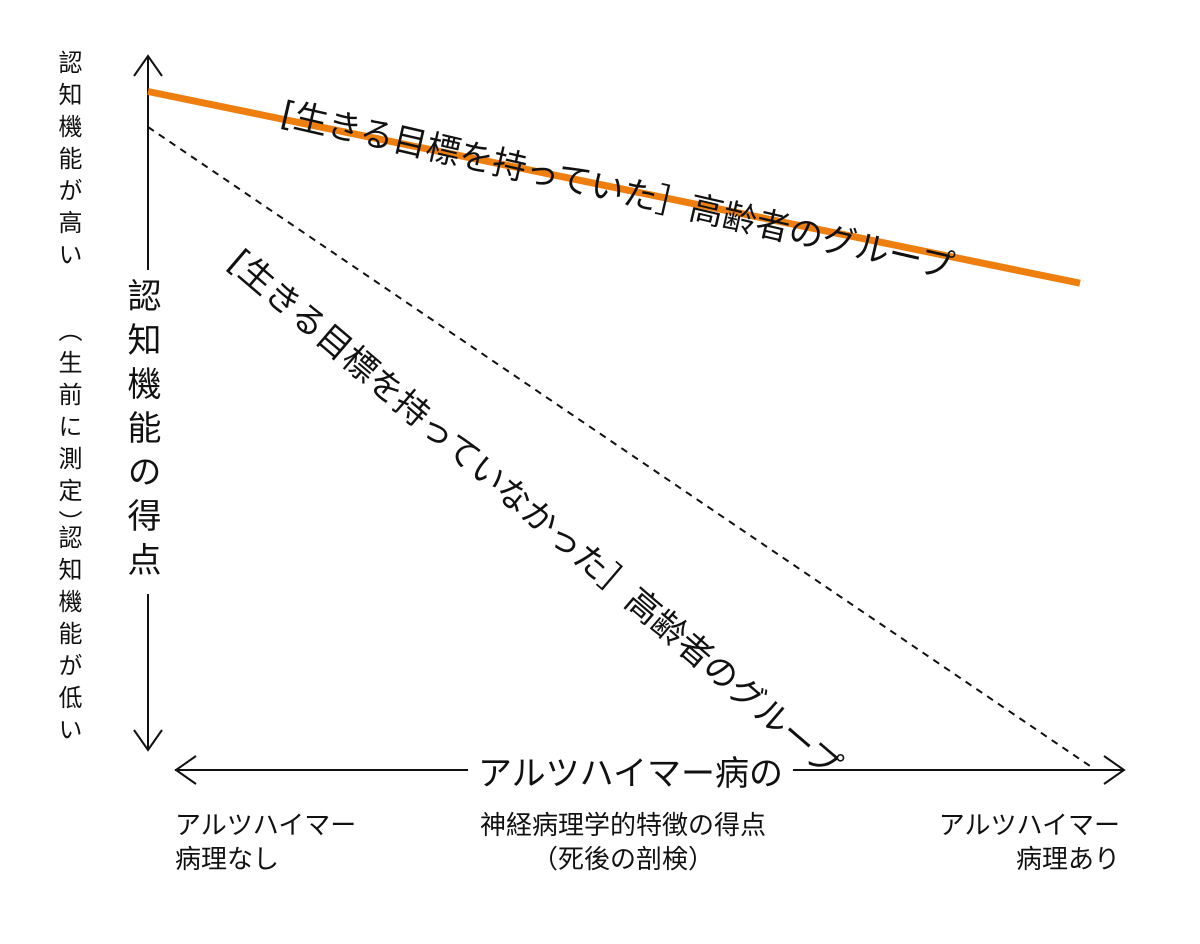 This screenshot has width=1200, height=944. I want to click on x-axis-arrow-right-icon, so click(1114, 770).